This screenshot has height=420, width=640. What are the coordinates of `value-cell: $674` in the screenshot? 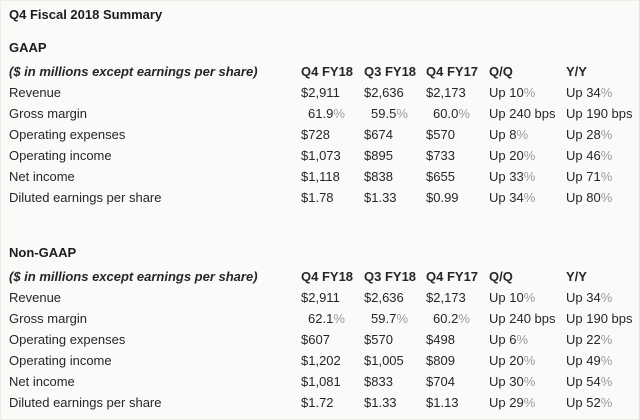 It's located at (378, 134).